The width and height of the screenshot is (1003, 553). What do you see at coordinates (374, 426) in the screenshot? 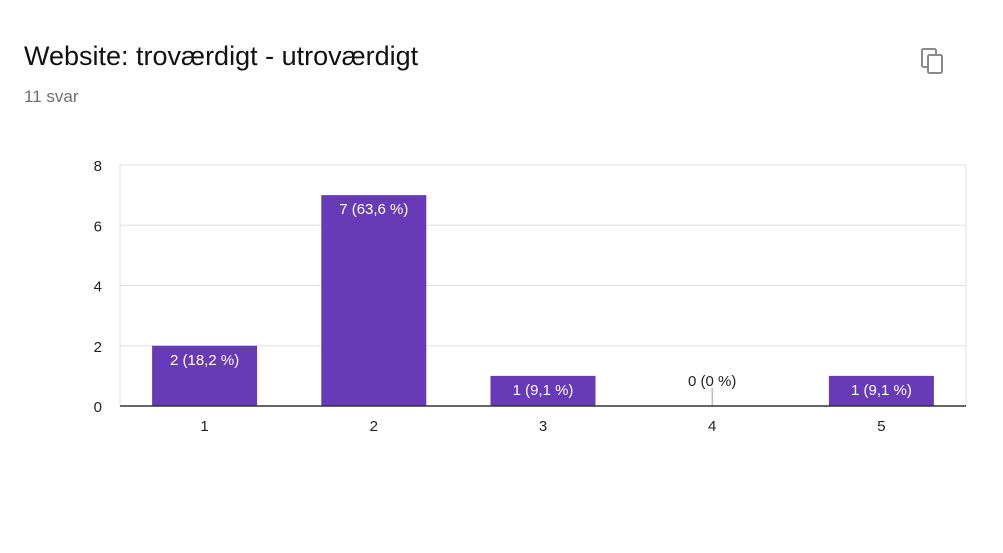
I see `x-tick-label: 2` at bounding box center [374, 426].